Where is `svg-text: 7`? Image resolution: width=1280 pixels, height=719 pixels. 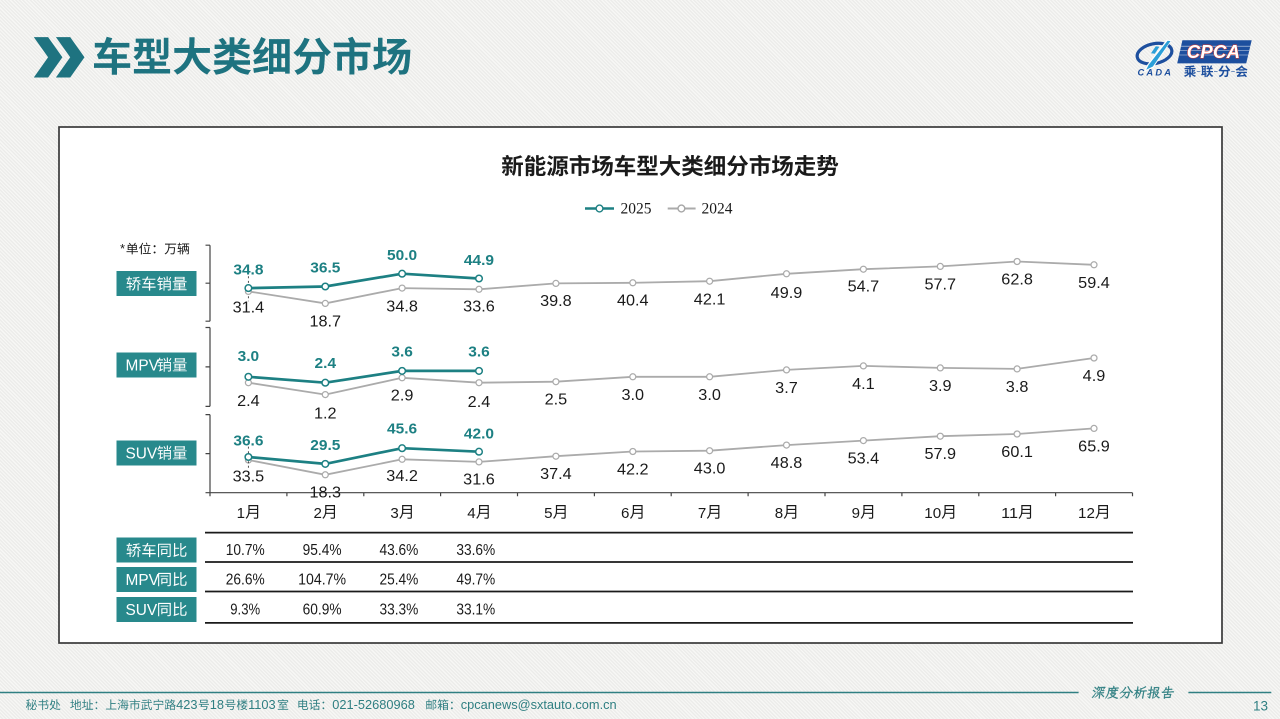
svg-text: 7 is located at coordinates (702, 513).